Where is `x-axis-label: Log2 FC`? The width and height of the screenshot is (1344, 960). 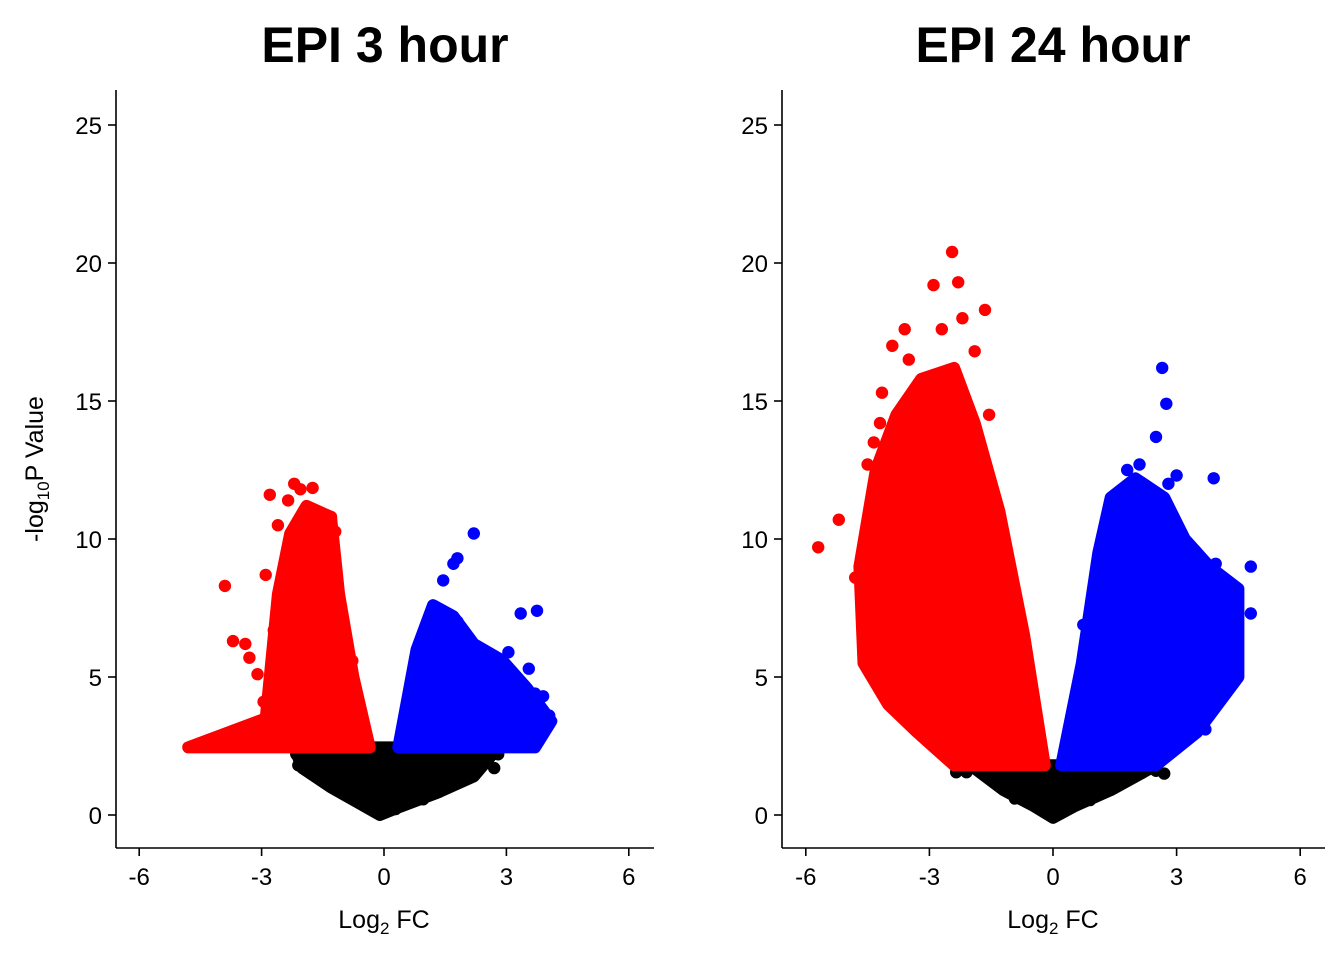
x-axis-label: Log2 FC is located at coordinates (383, 922).